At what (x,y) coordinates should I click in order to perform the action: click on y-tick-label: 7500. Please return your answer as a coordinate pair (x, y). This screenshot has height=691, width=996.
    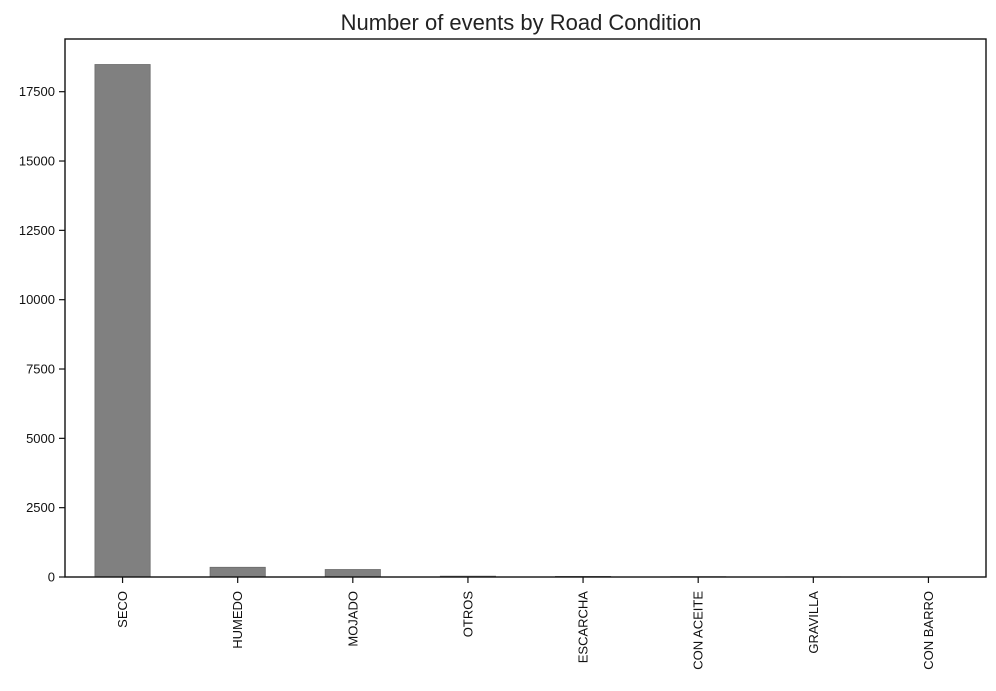
    Looking at the image, I should click on (40, 369).